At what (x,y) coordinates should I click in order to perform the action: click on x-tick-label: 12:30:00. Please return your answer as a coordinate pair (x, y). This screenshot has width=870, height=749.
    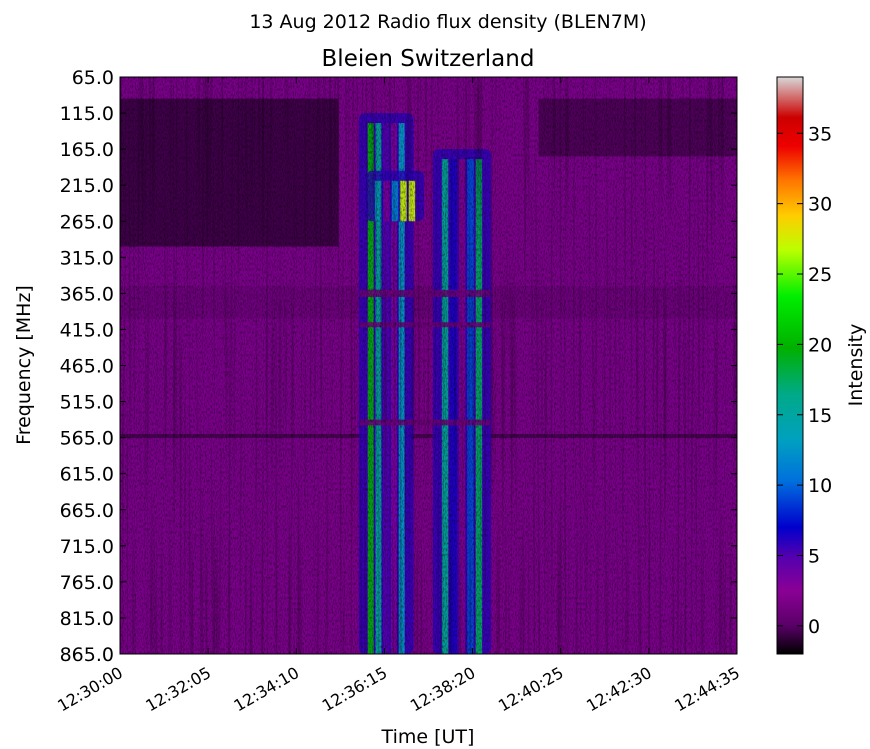
    Looking at the image, I should click on (90, 689).